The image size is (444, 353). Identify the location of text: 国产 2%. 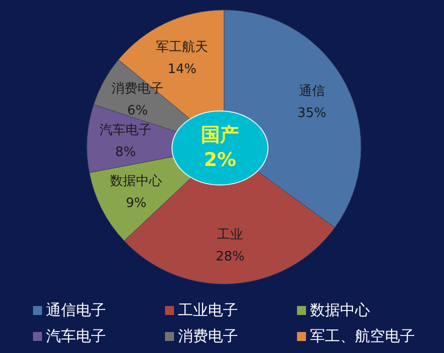
(220, 147).